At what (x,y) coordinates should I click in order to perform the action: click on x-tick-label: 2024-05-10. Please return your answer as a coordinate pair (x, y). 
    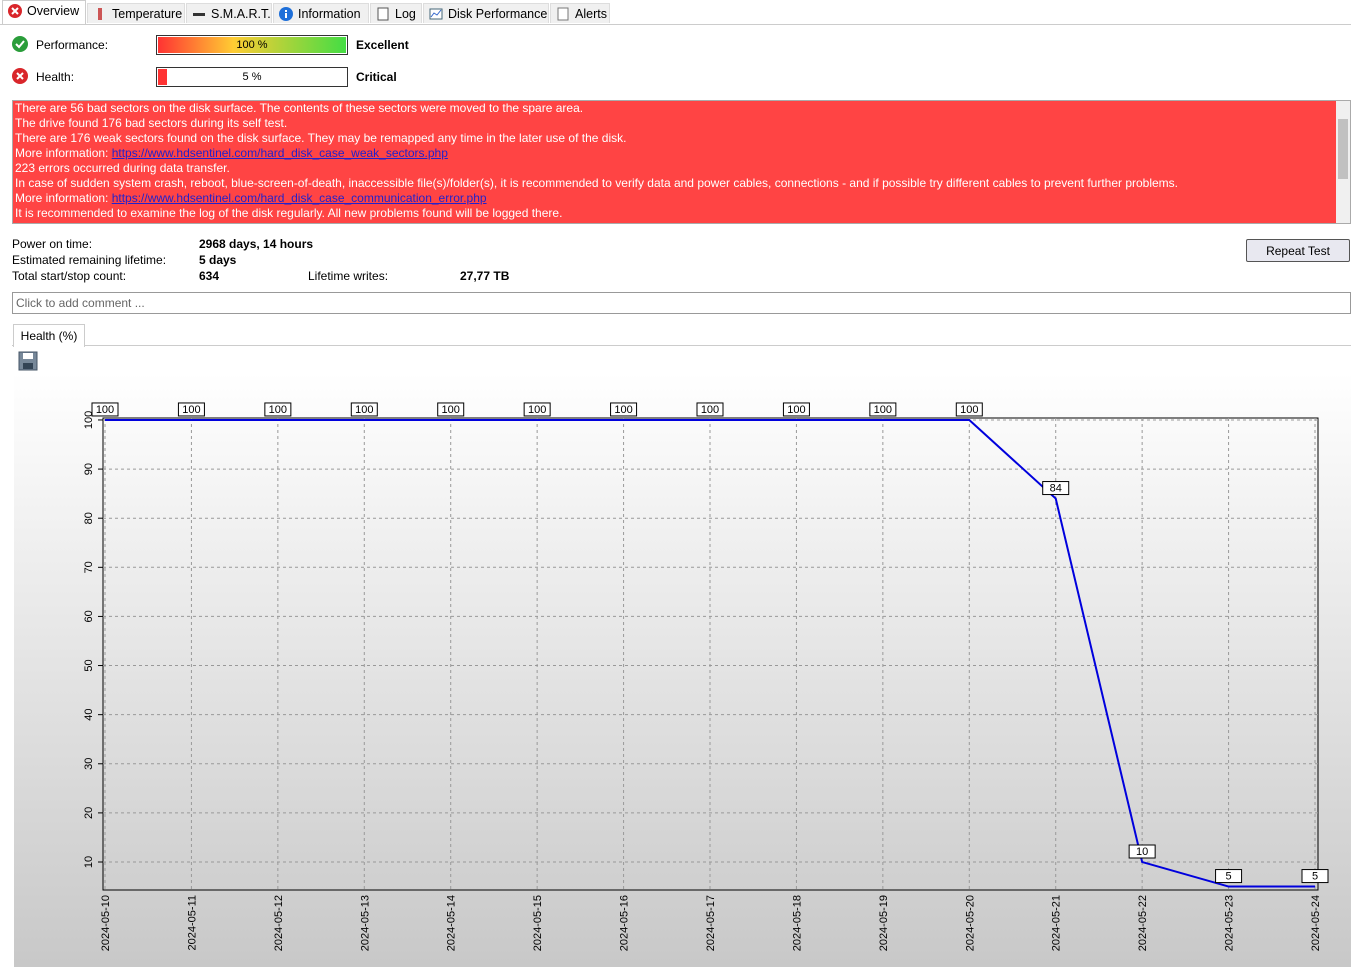
    Looking at the image, I should click on (106, 923).